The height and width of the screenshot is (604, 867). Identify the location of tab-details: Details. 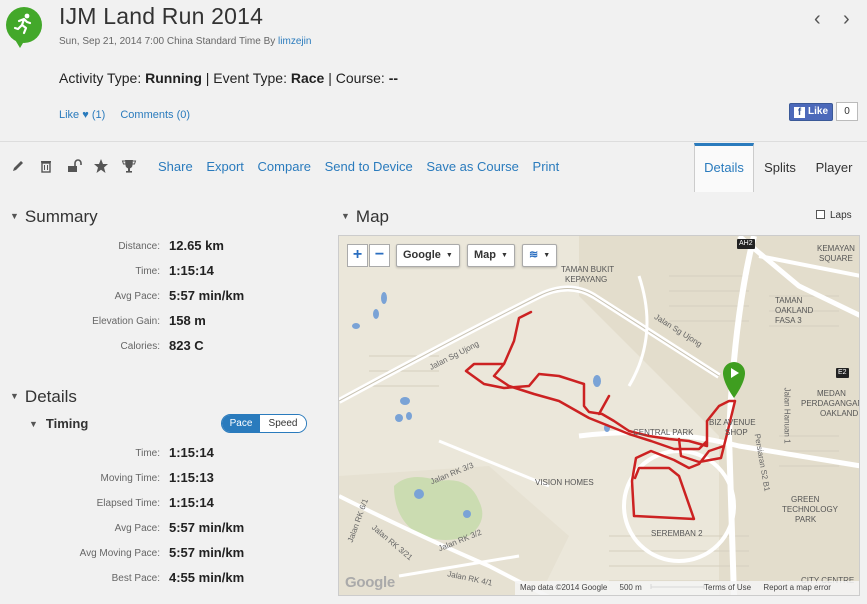
(724, 167).